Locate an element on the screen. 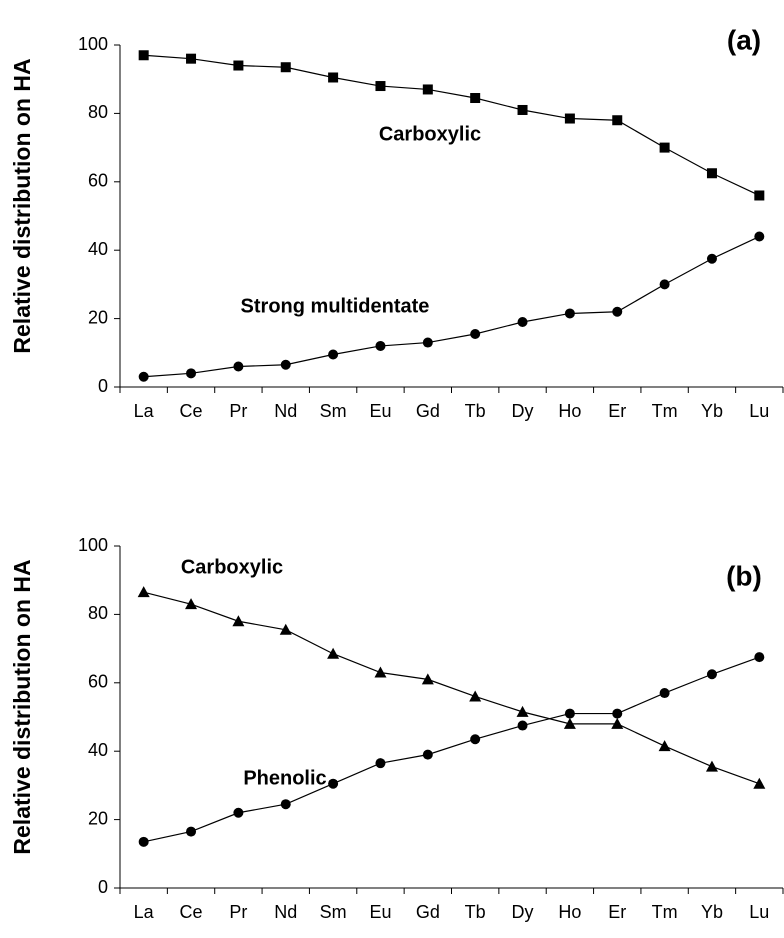  panel-label: (b) is located at coordinates (744, 575).